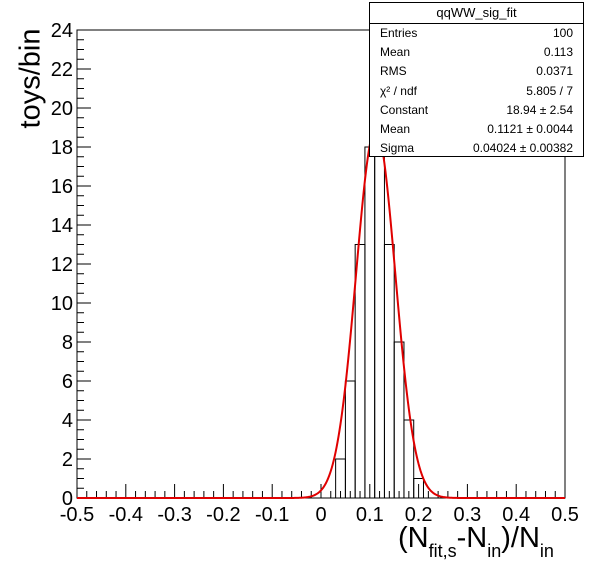 The height and width of the screenshot is (572, 596). I want to click on stats-row: Entries 100, so click(476, 33).